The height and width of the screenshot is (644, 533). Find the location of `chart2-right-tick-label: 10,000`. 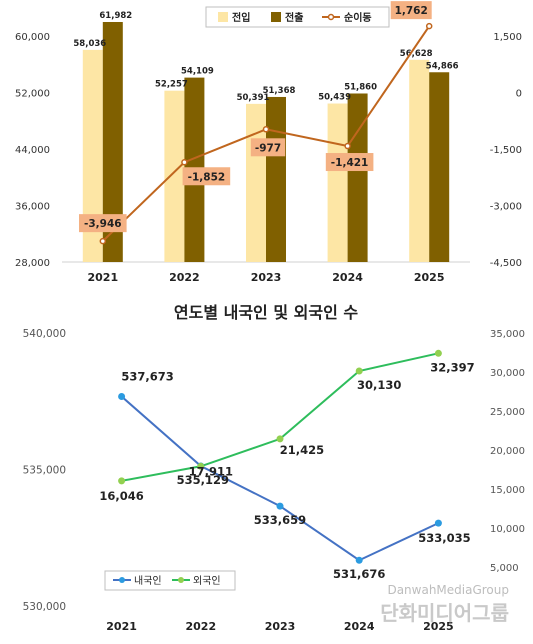

chart2-right-tick-label: 10,000 is located at coordinates (507, 529).